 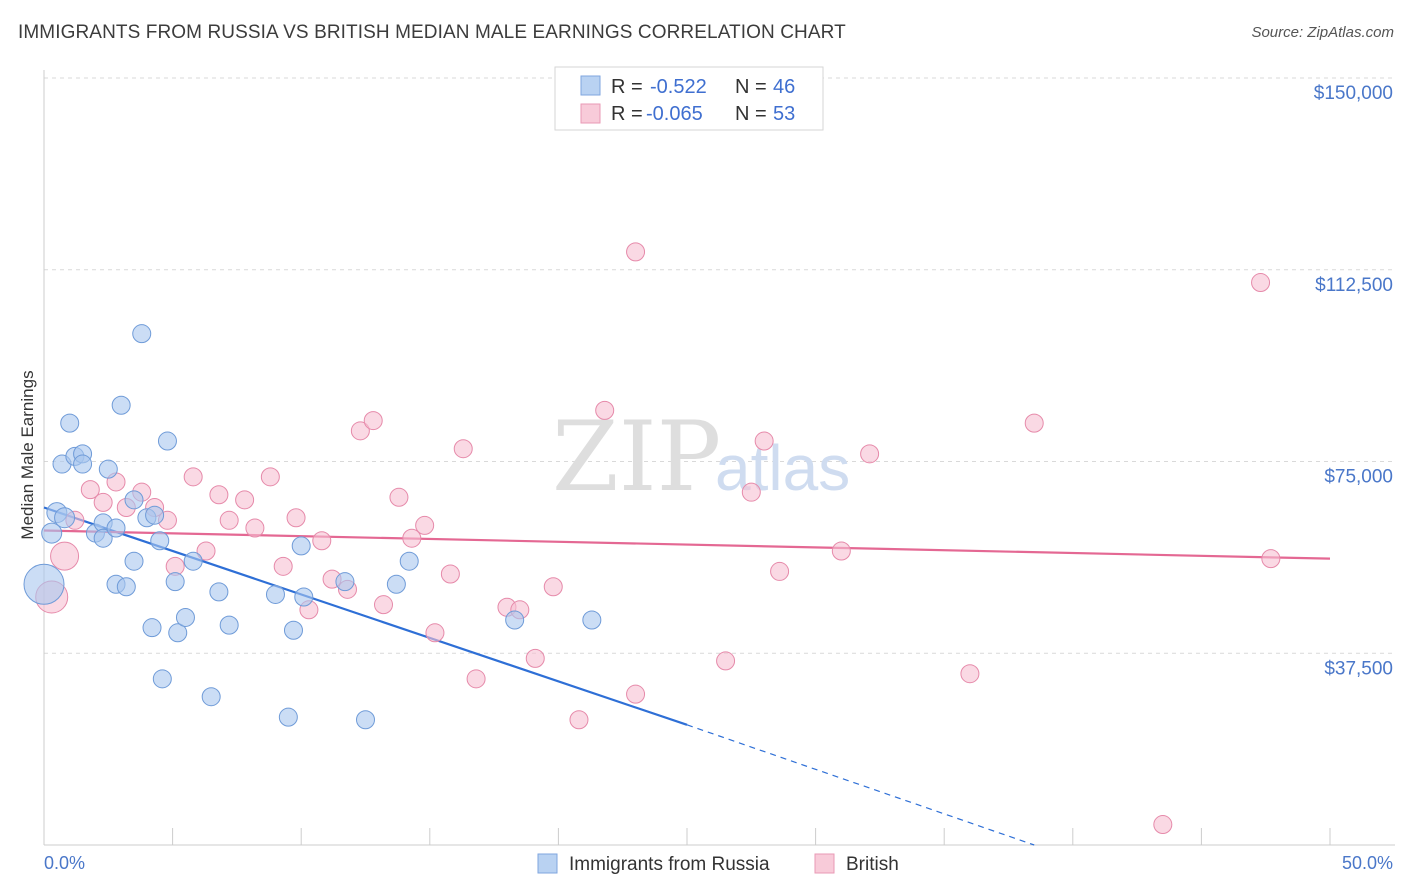 I want to click on legend-swatch-bottom-british, so click(x=824, y=863).